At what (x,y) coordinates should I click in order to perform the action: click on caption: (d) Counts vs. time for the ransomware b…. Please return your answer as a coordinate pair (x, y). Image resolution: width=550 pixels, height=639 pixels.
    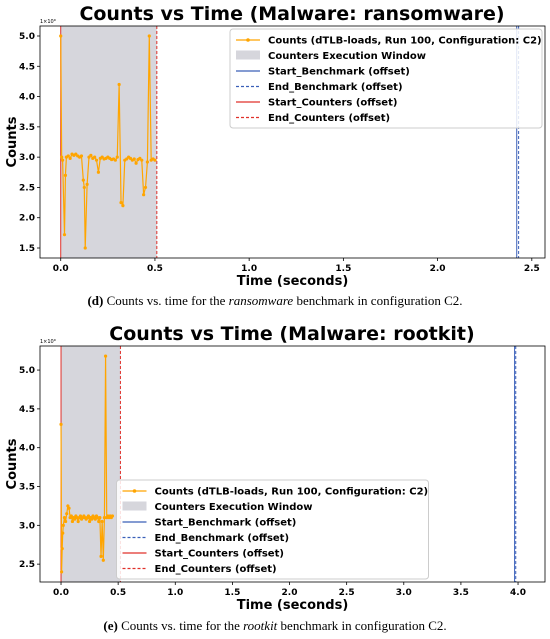
    Looking at the image, I should click on (274, 300).